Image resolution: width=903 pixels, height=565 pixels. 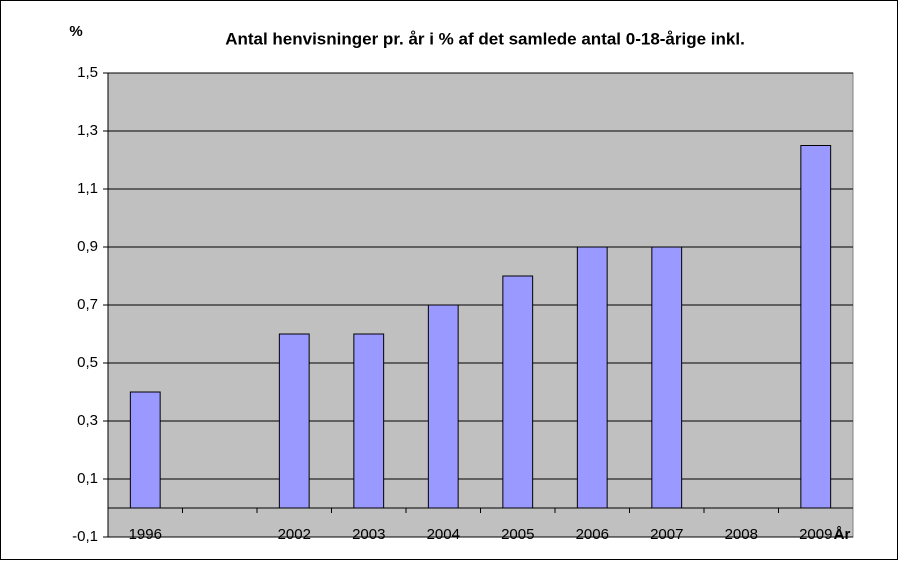 I want to click on x-tick-label: 1996, so click(x=145, y=534).